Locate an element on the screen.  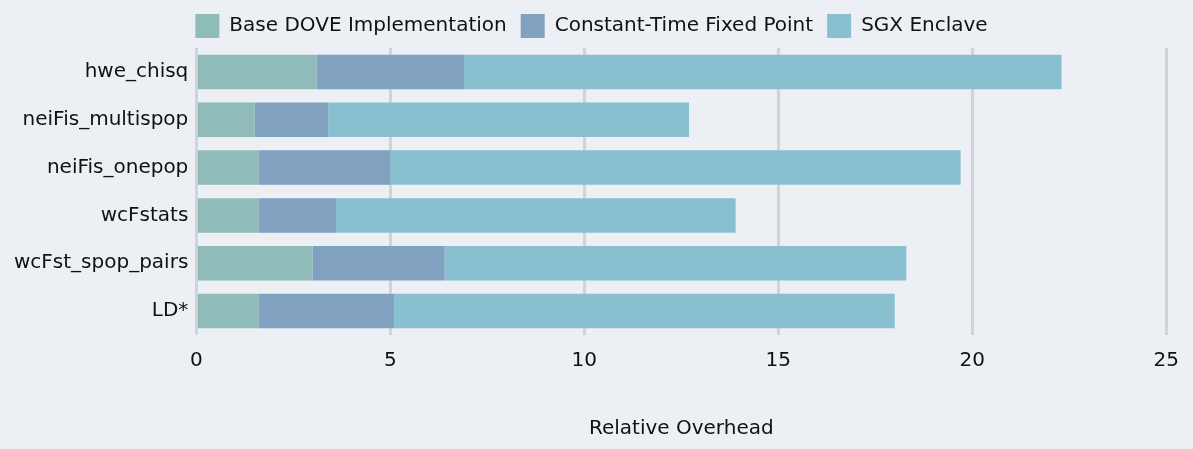
x-axis-title: Relative Overhead is located at coordinates (681, 427).